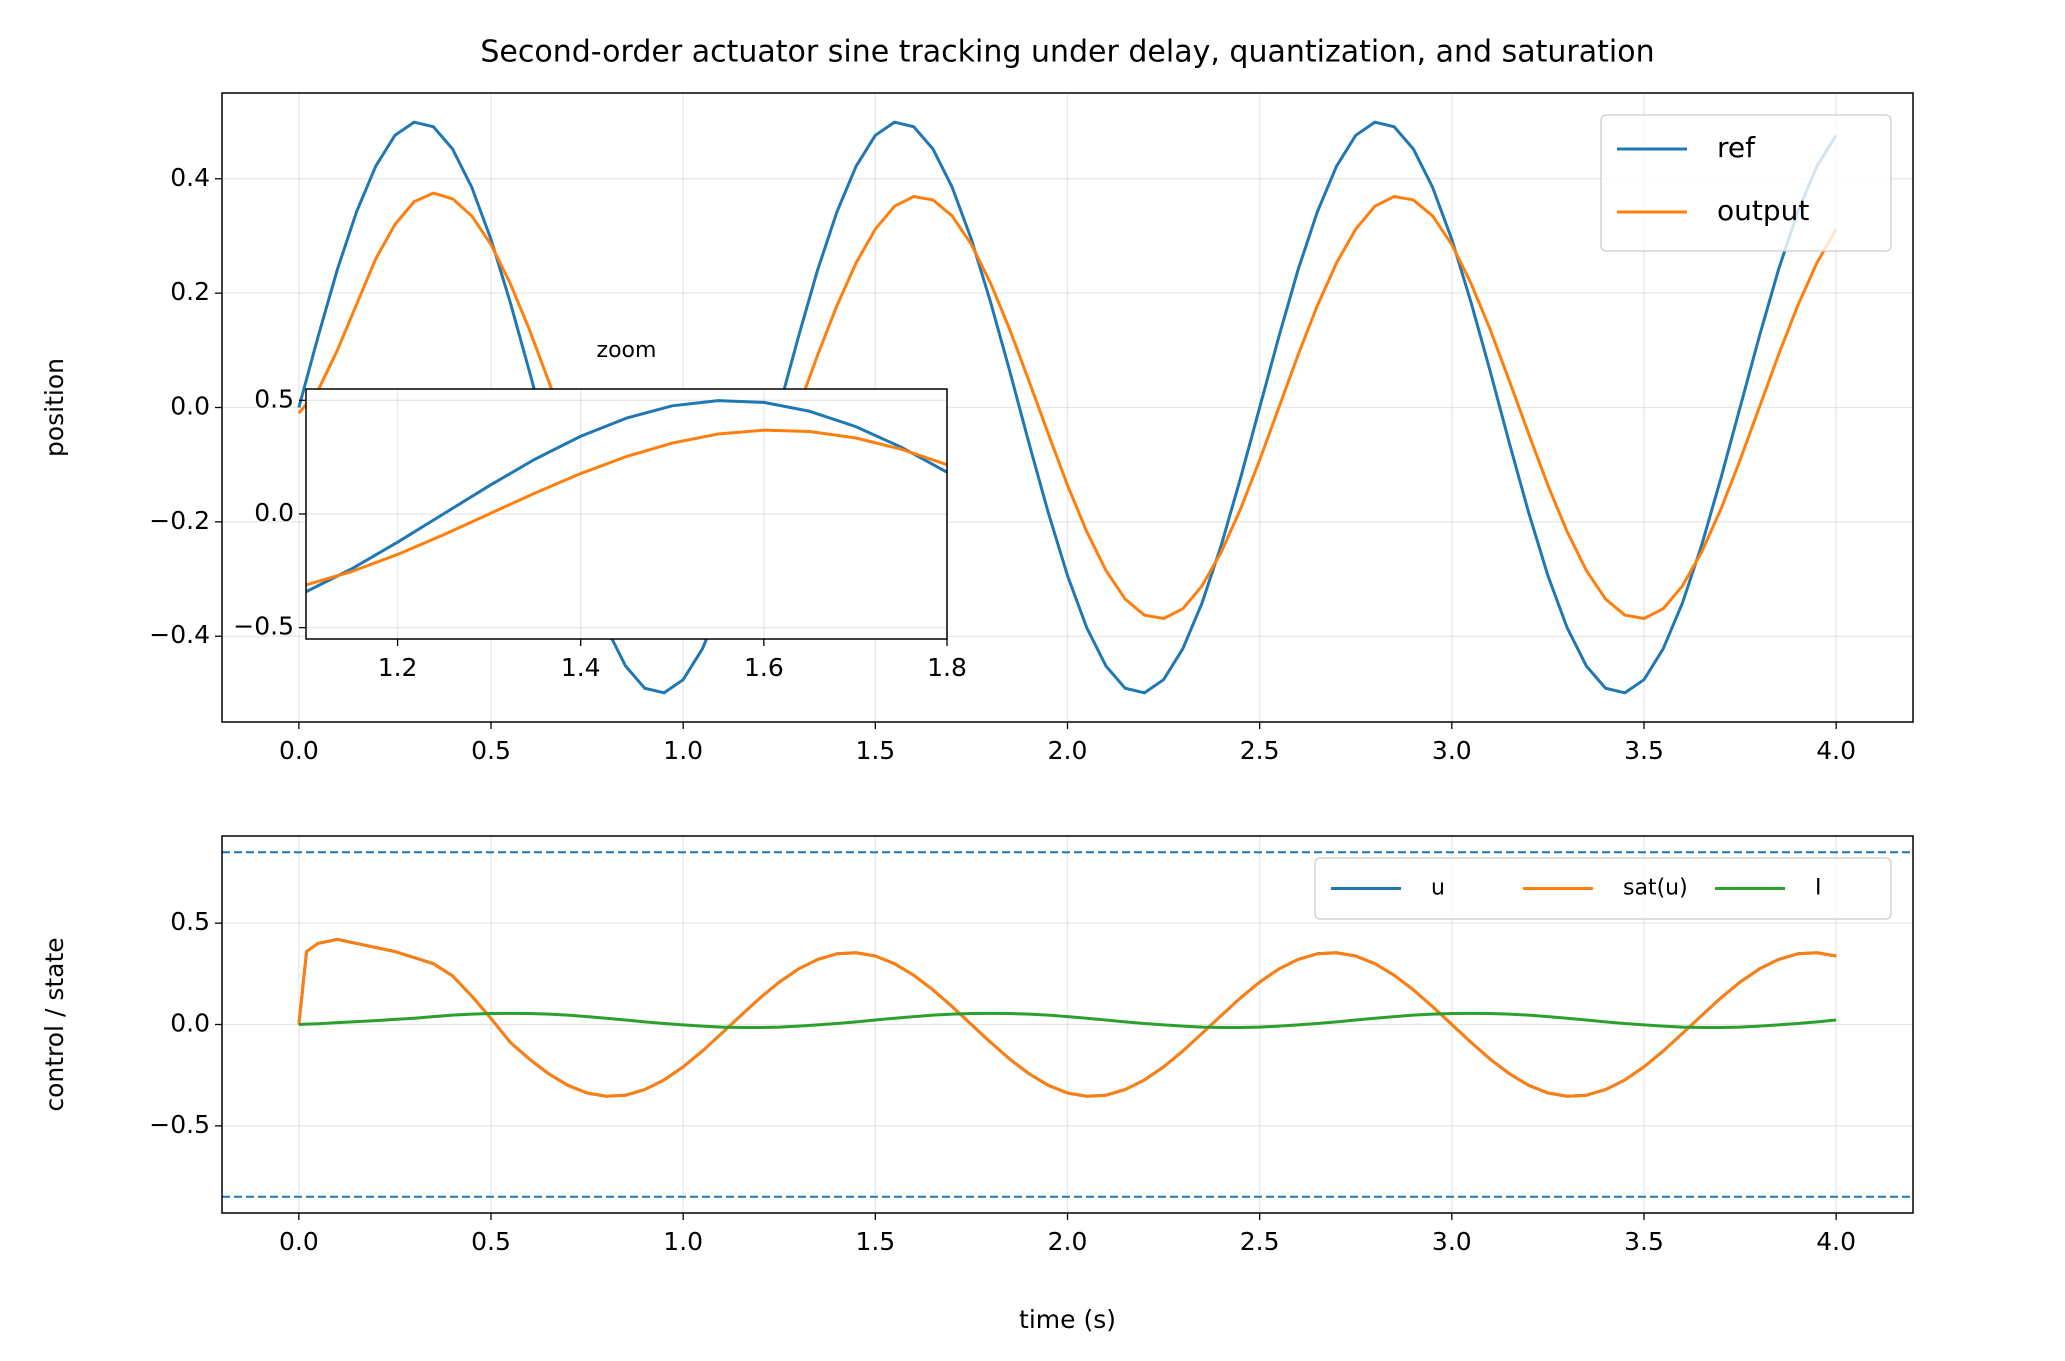  What do you see at coordinates (1603, 888) in the screenshot?
I see `legend-box` at bounding box center [1603, 888].